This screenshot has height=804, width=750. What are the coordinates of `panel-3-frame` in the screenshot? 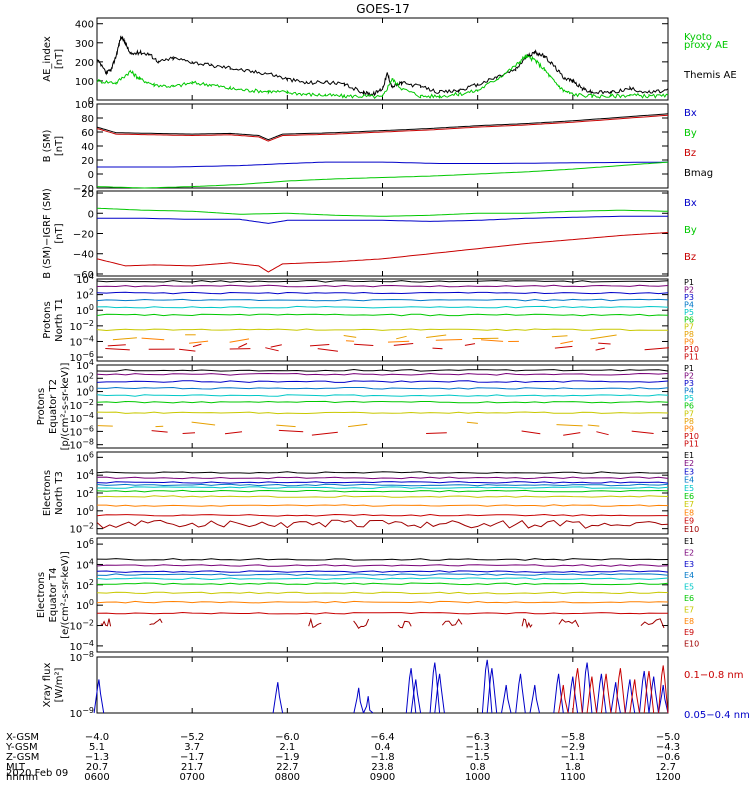 It's located at (382, 233).